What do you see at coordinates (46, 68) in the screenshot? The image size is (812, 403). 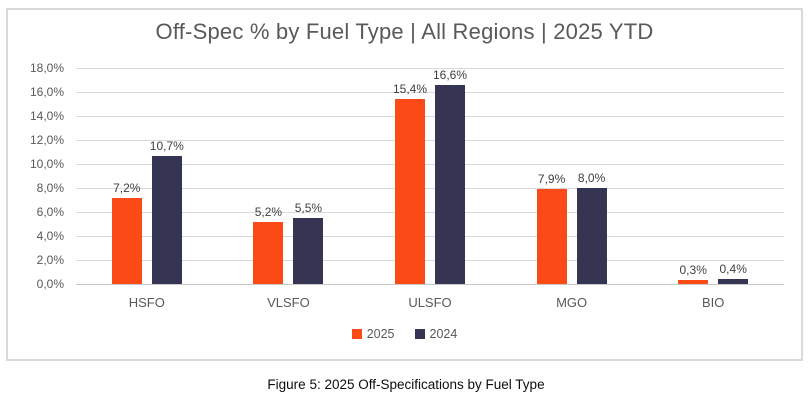 I see `y-axis-tick-label: 18,0%` at bounding box center [46, 68].